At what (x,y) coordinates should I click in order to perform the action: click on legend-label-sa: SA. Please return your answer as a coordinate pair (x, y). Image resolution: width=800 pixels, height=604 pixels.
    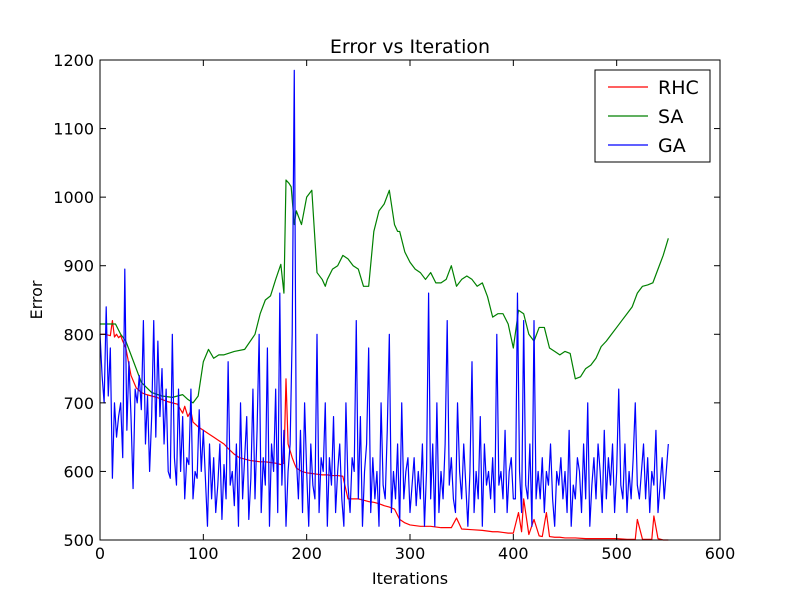
    Looking at the image, I should click on (670, 117).